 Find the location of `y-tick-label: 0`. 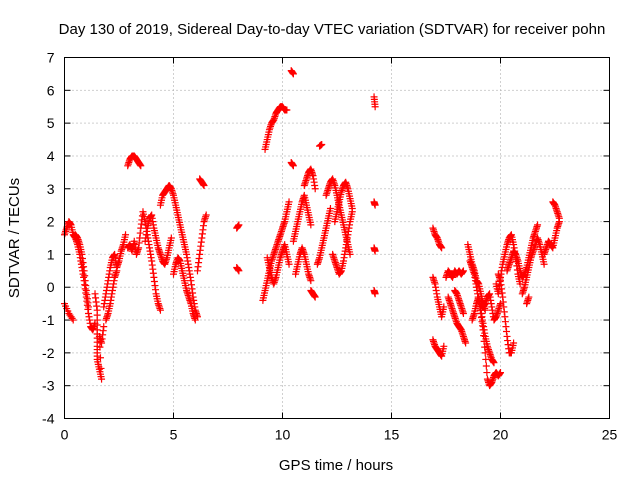

y-tick-label: 0 is located at coordinates (51, 287).